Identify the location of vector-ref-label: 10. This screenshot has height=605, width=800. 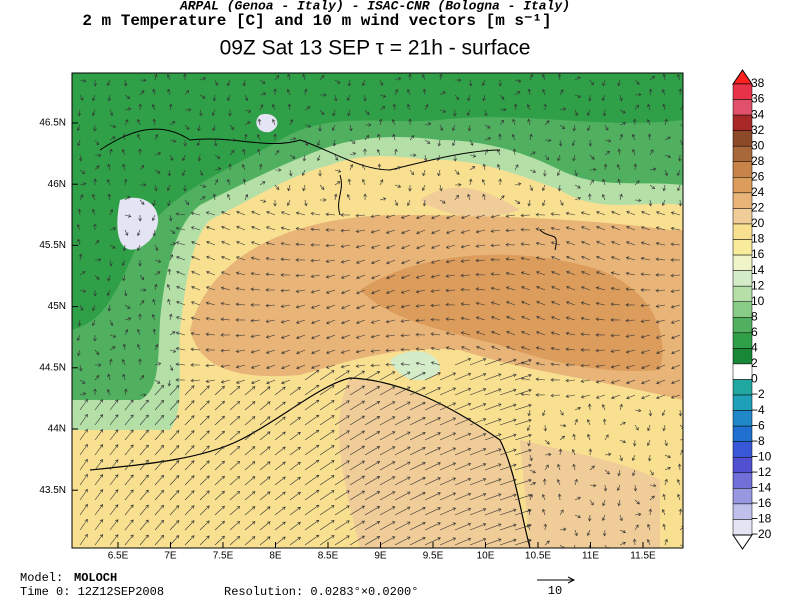
(555, 591).